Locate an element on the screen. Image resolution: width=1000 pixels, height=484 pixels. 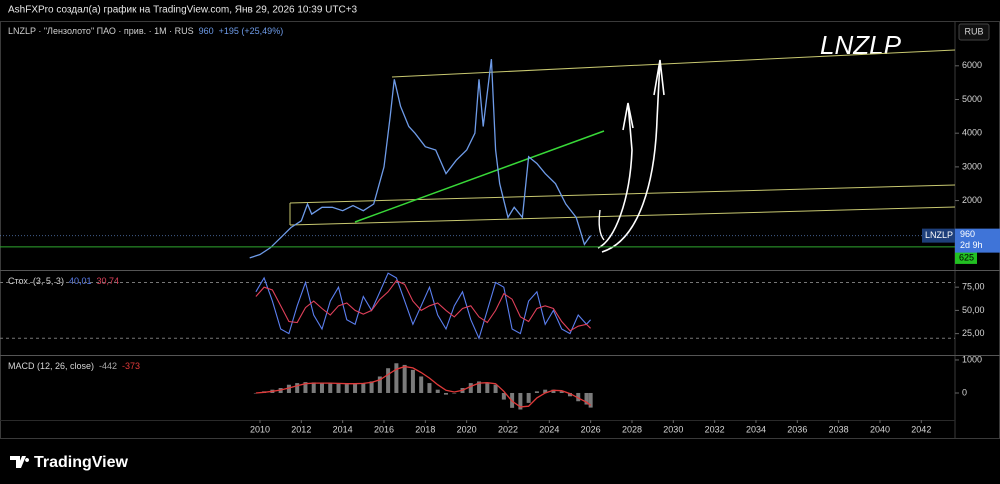
price-box is located at coordinates (977, 240).